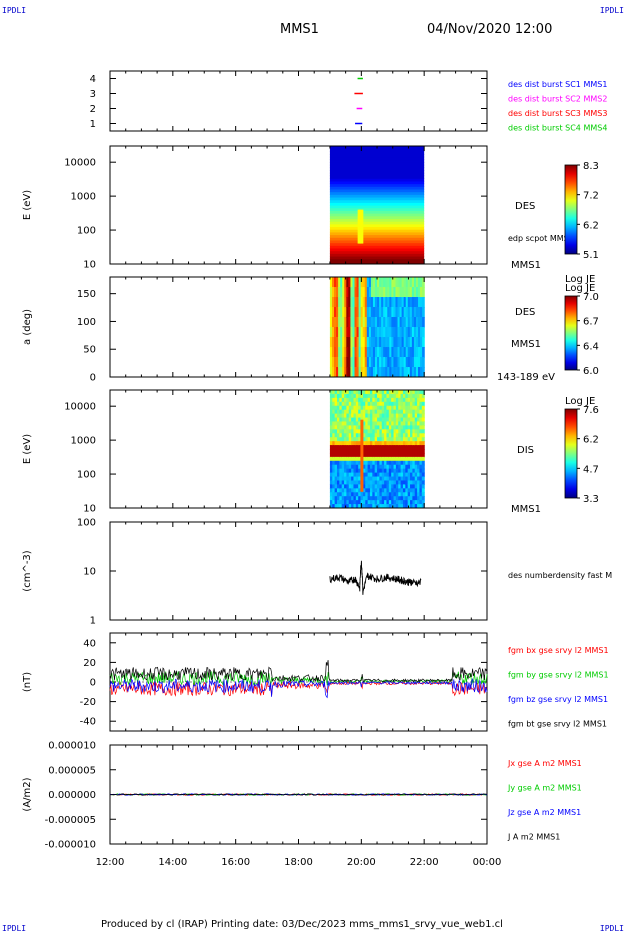  What do you see at coordinates (526, 377) in the screenshot?
I see `panel-footer-label: 143-189 eV` at bounding box center [526, 377].